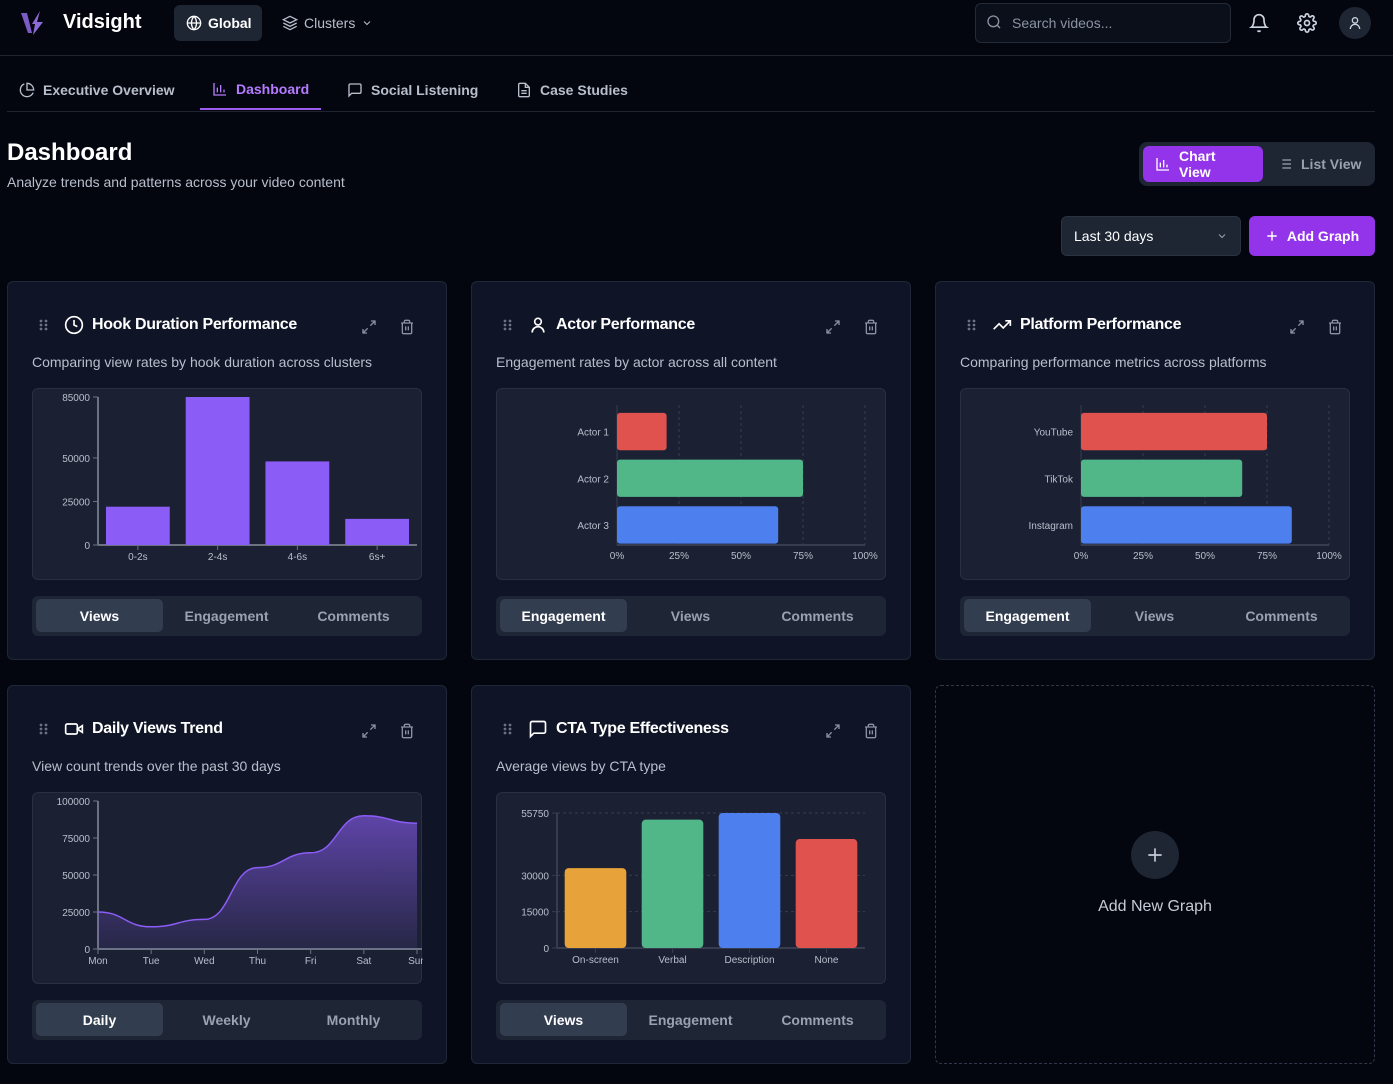  I want to click on x-tick-label: Verbal, so click(672, 960).